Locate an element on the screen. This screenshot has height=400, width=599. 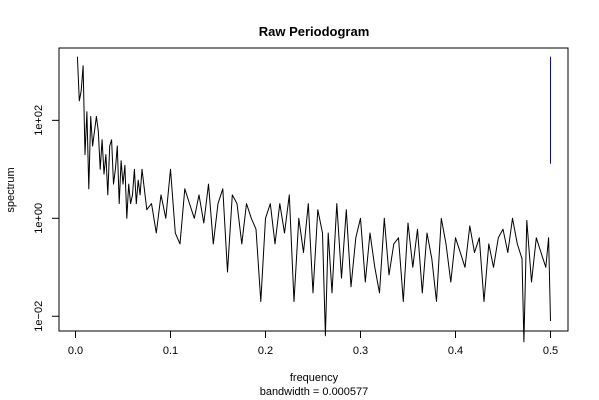
x-tick-label: 0.2 is located at coordinates (265, 351).